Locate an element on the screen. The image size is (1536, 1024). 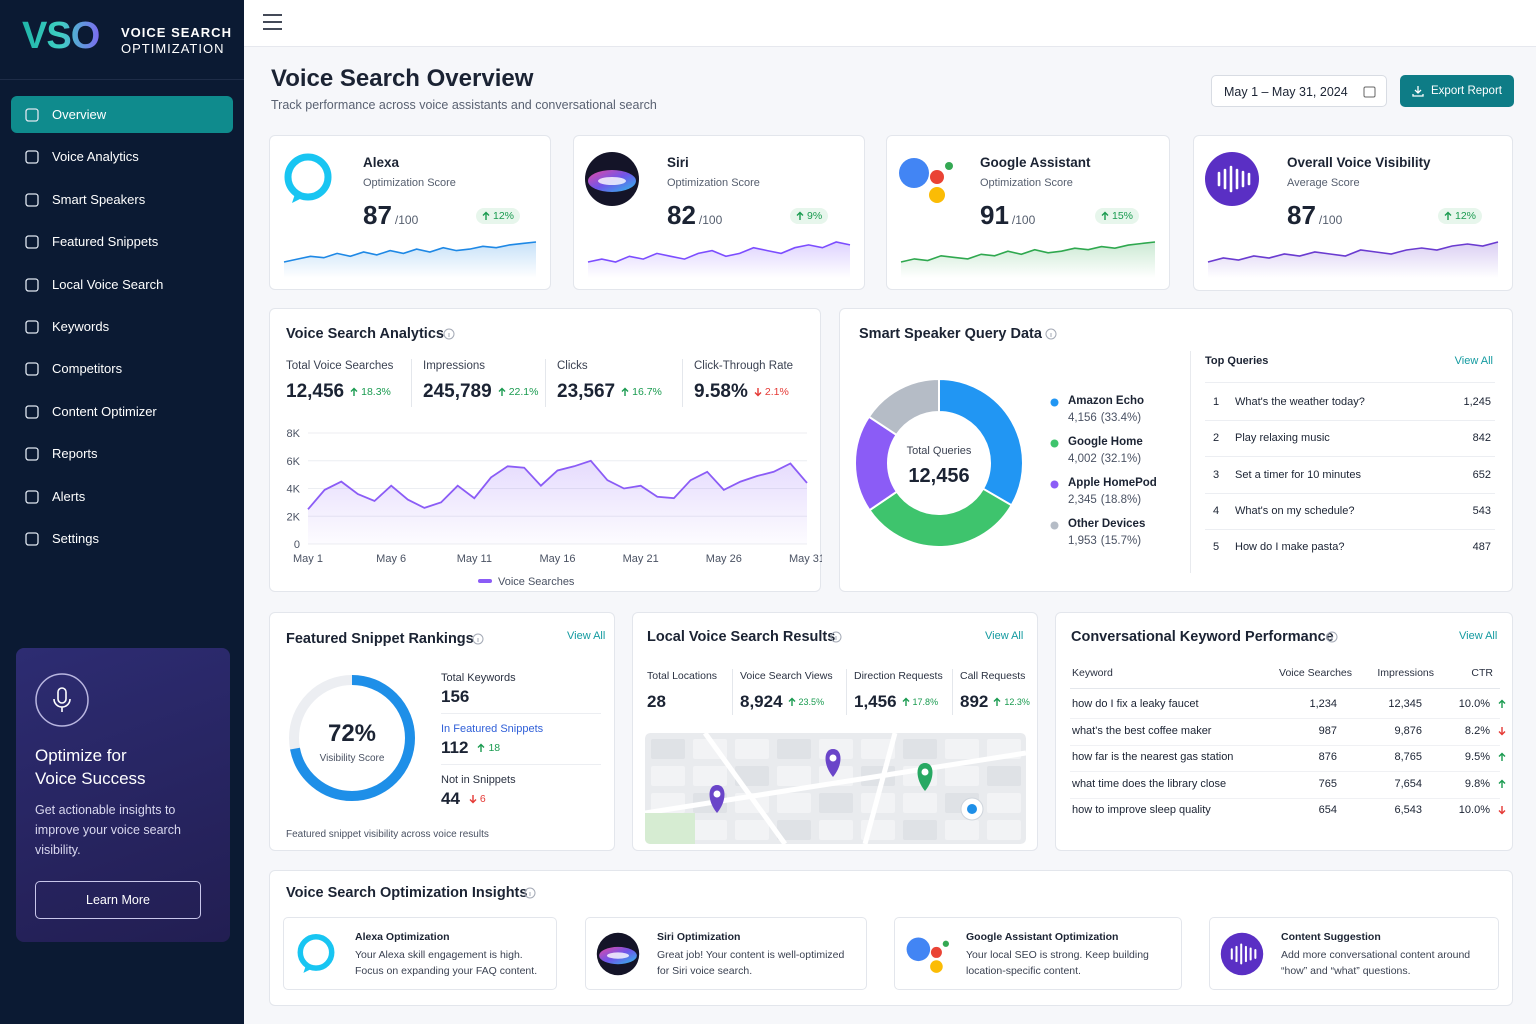
siri-glow is located at coordinates (612, 181).